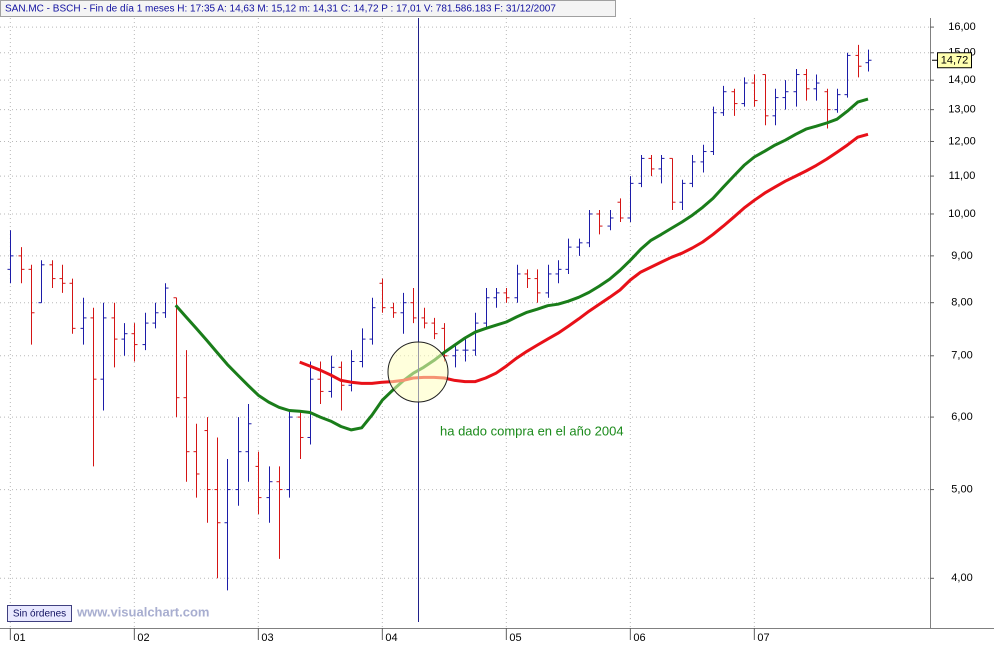  What do you see at coordinates (515, 638) in the screenshot?
I see `x-tick-label: 05` at bounding box center [515, 638].